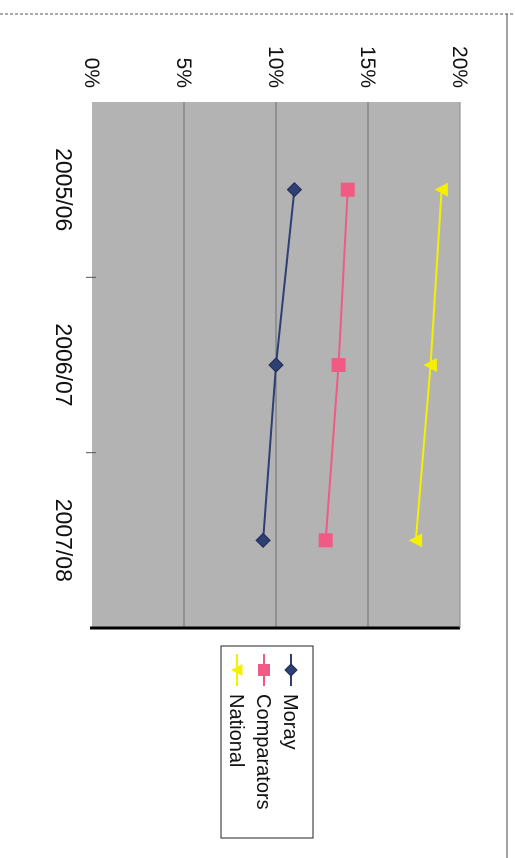  I want to click on legend-marker-diamond, so click(291, 670).